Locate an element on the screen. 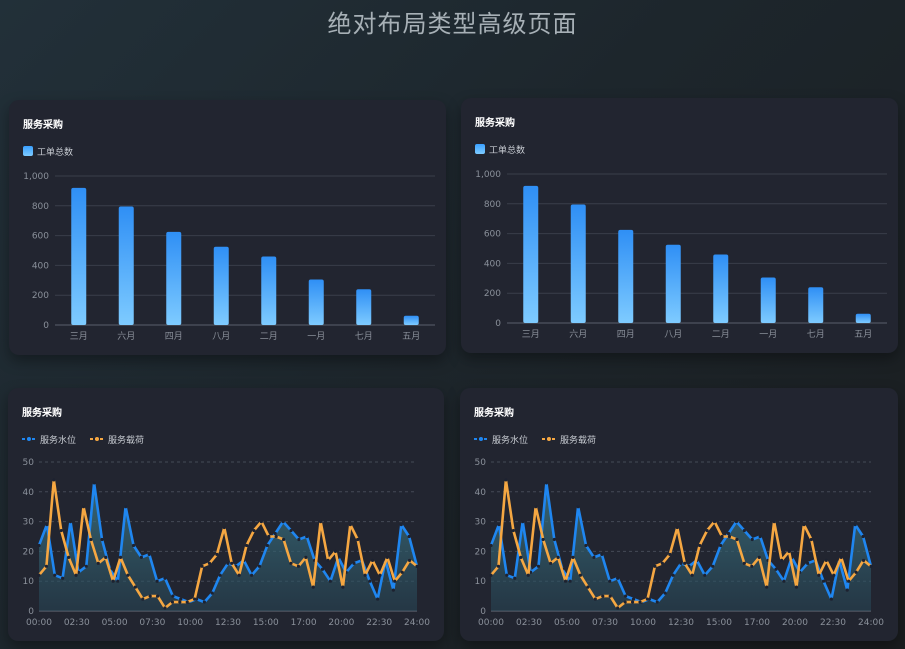 Image resolution: width=905 pixels, height=649 pixels. x-tick-label: 四月 is located at coordinates (626, 334).